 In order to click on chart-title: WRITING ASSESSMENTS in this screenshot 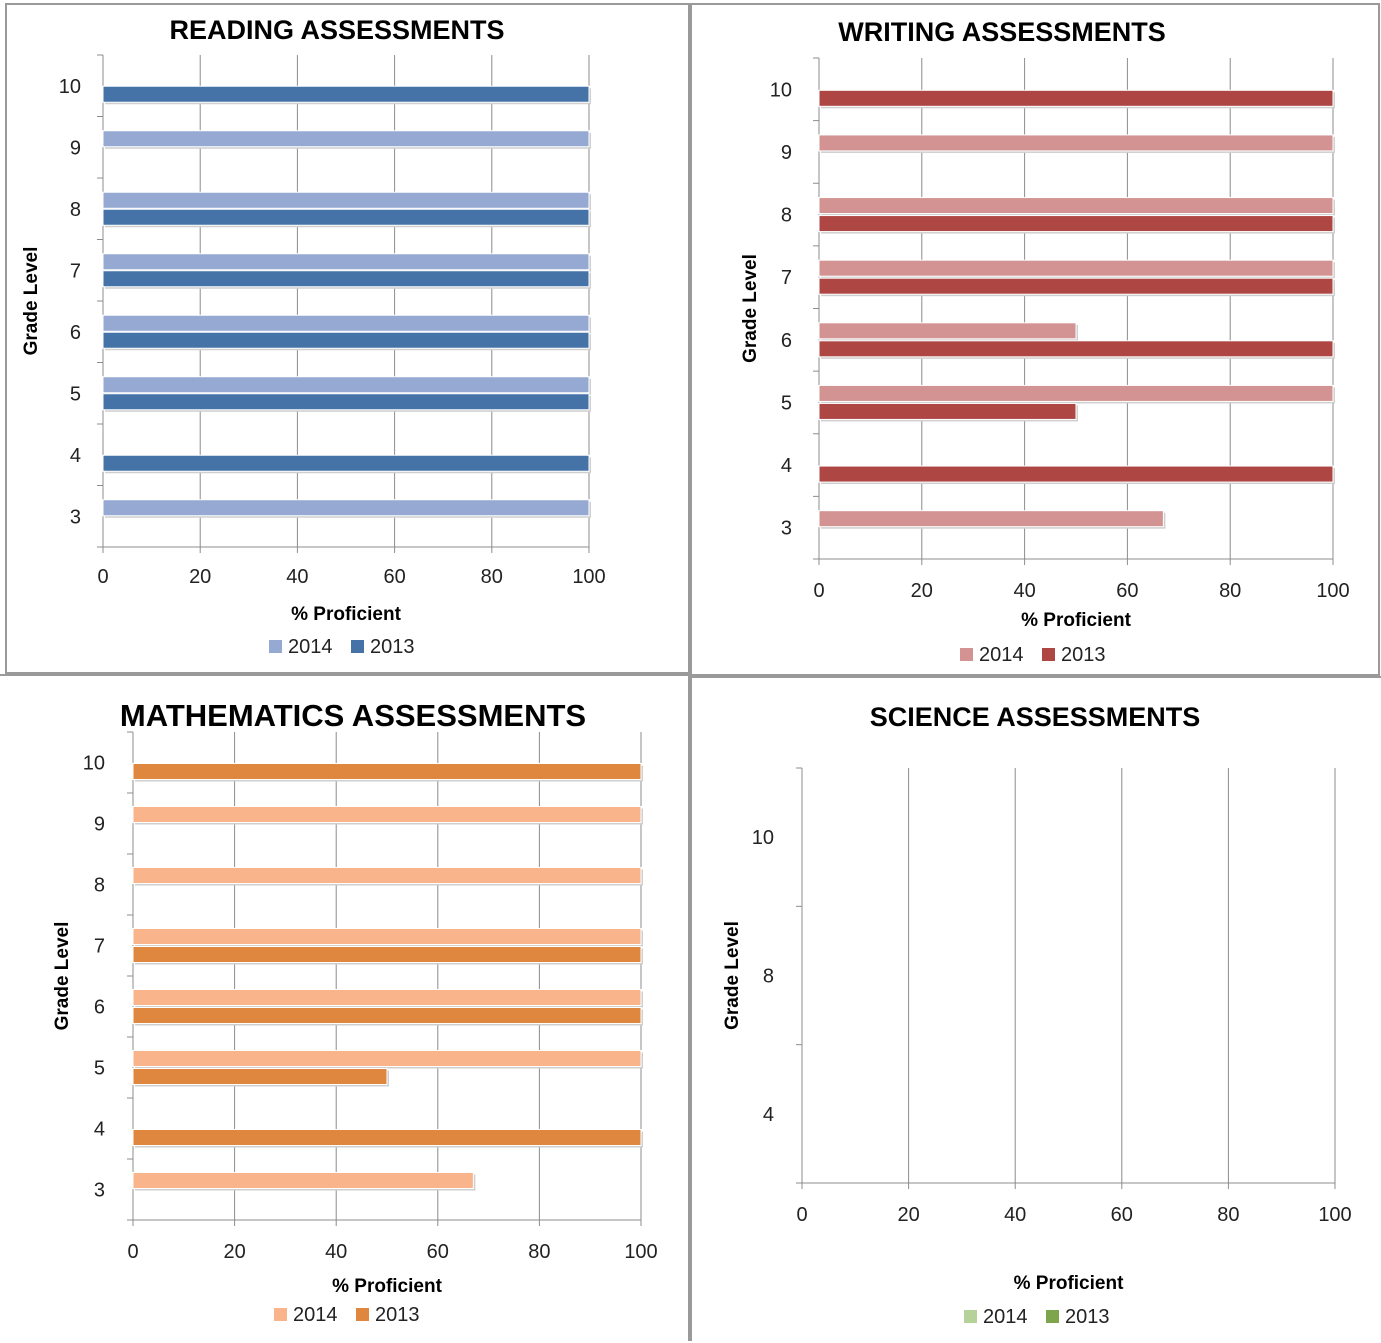, I will do `click(1002, 32)`.